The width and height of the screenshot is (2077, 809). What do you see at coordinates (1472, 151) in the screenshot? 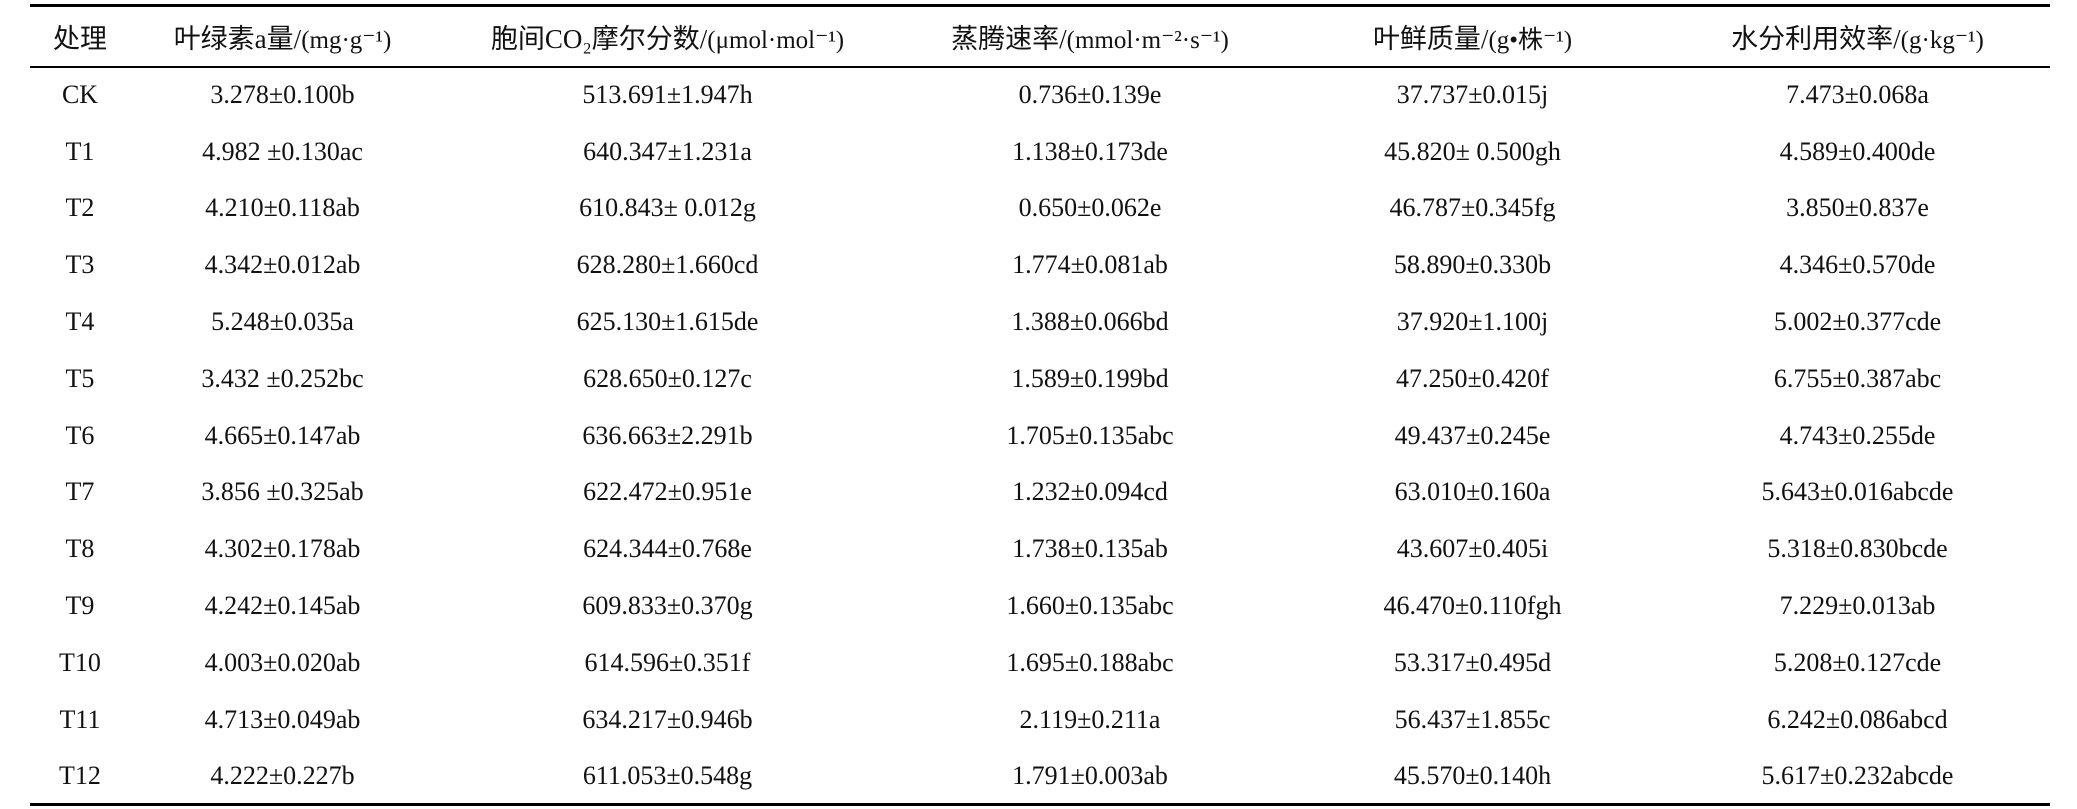
I see `cell-leaf-fresh-mass: 45.820± 0.500gh` at bounding box center [1472, 151].